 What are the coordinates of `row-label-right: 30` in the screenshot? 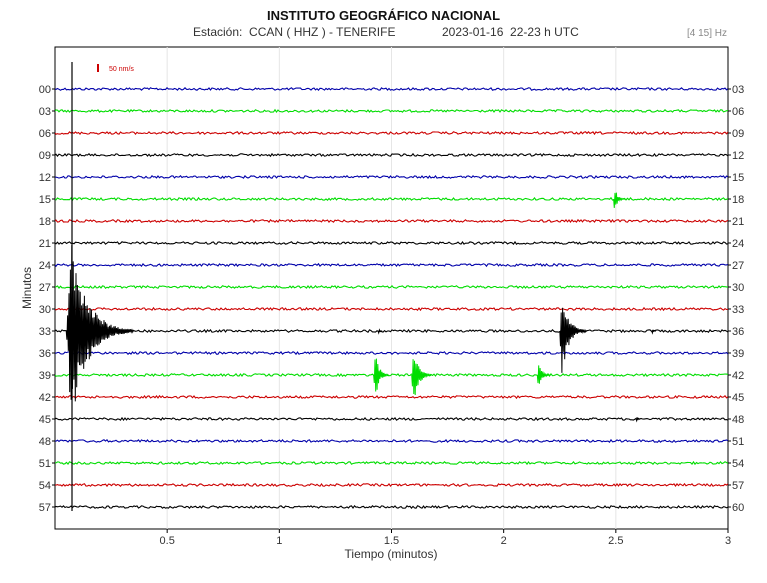 It's located at (738, 288).